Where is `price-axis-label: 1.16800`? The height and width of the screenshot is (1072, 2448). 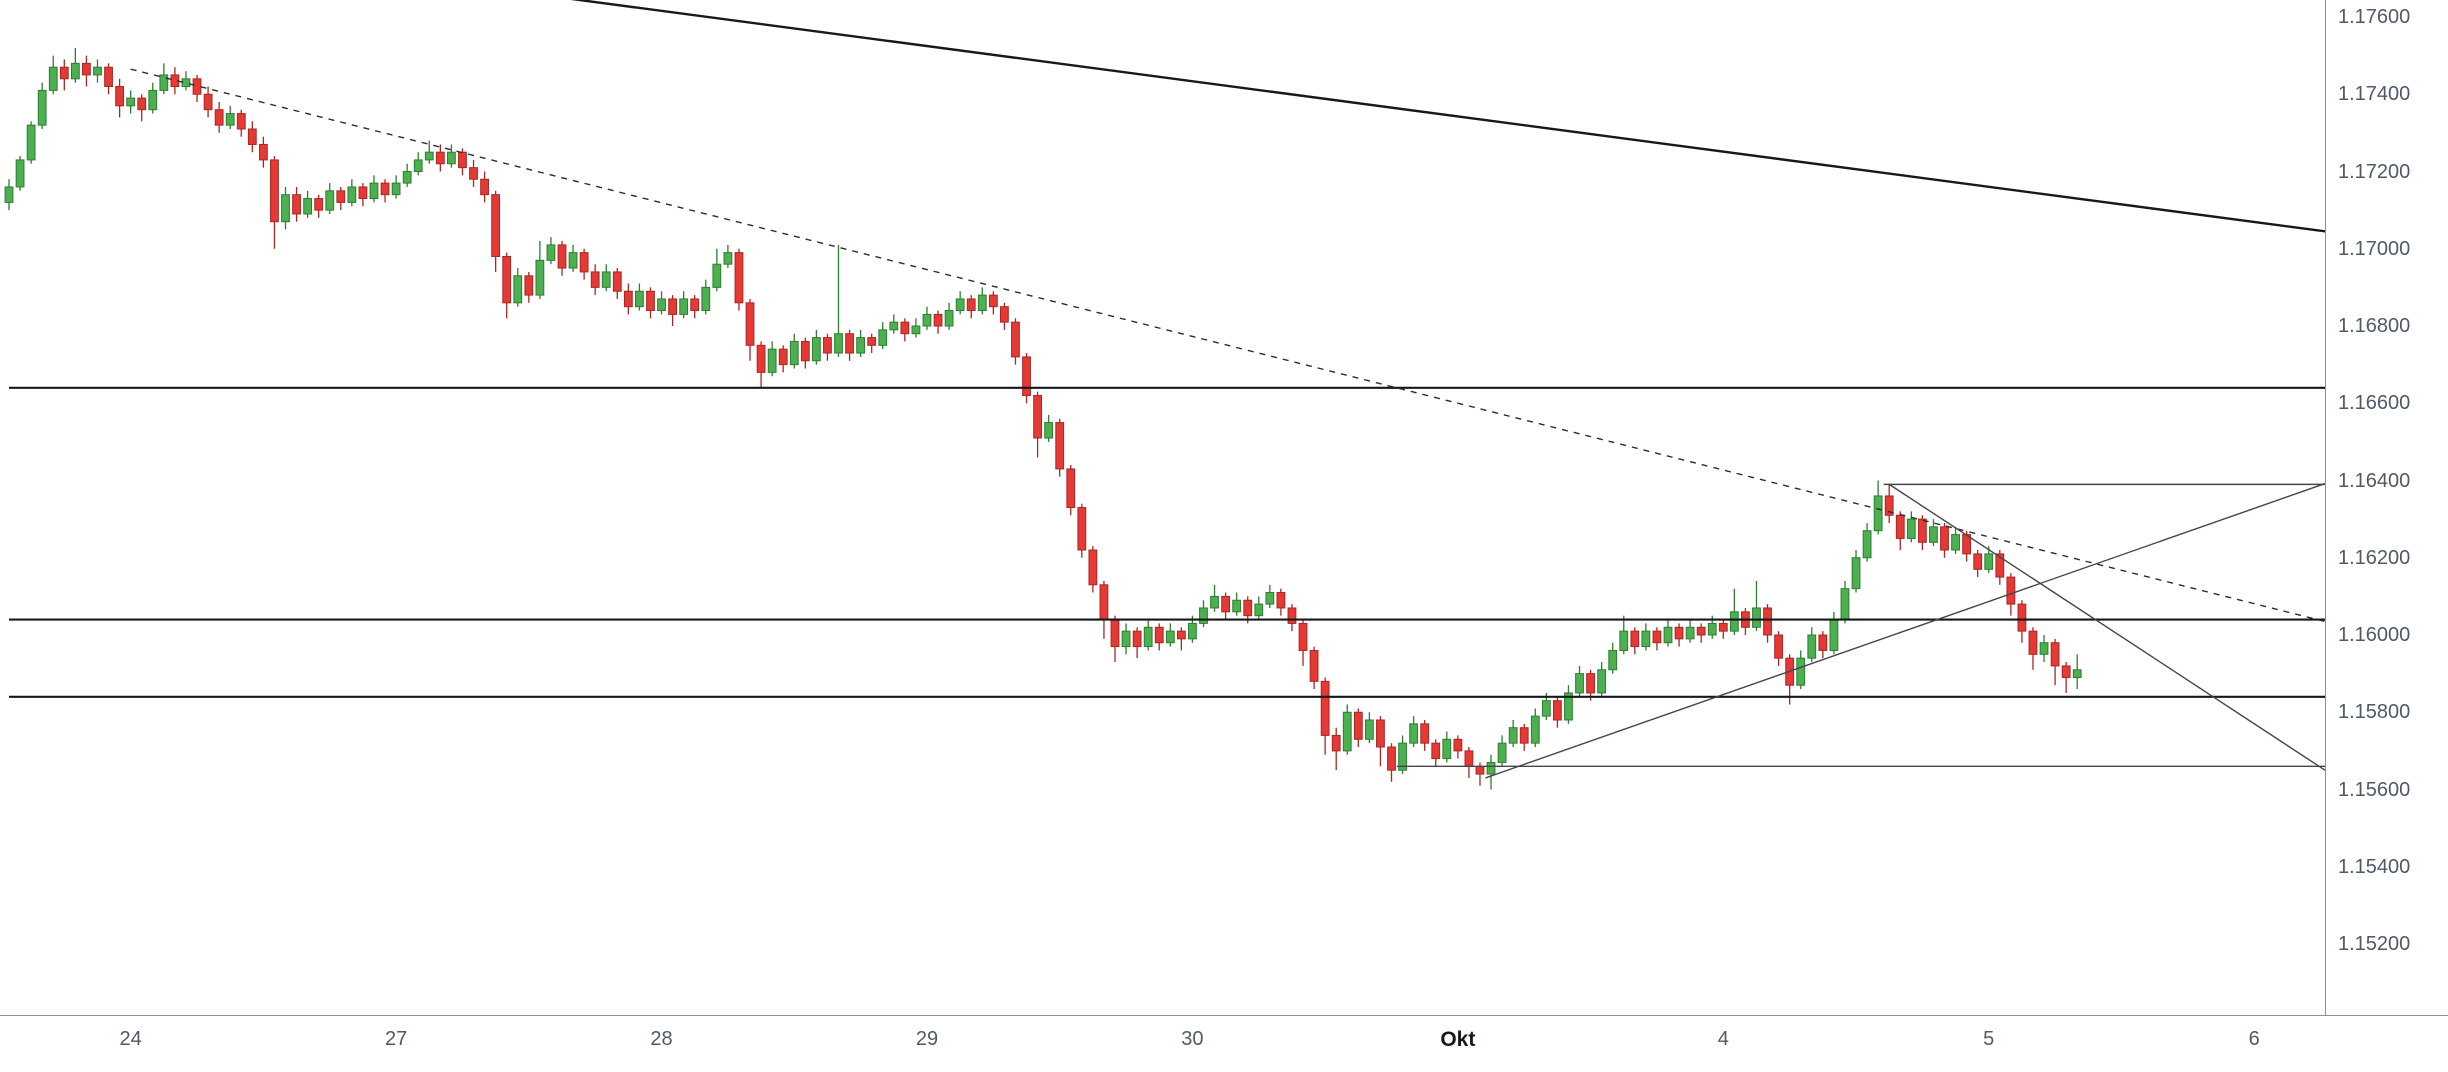 price-axis-label: 1.16800 is located at coordinates (2374, 326).